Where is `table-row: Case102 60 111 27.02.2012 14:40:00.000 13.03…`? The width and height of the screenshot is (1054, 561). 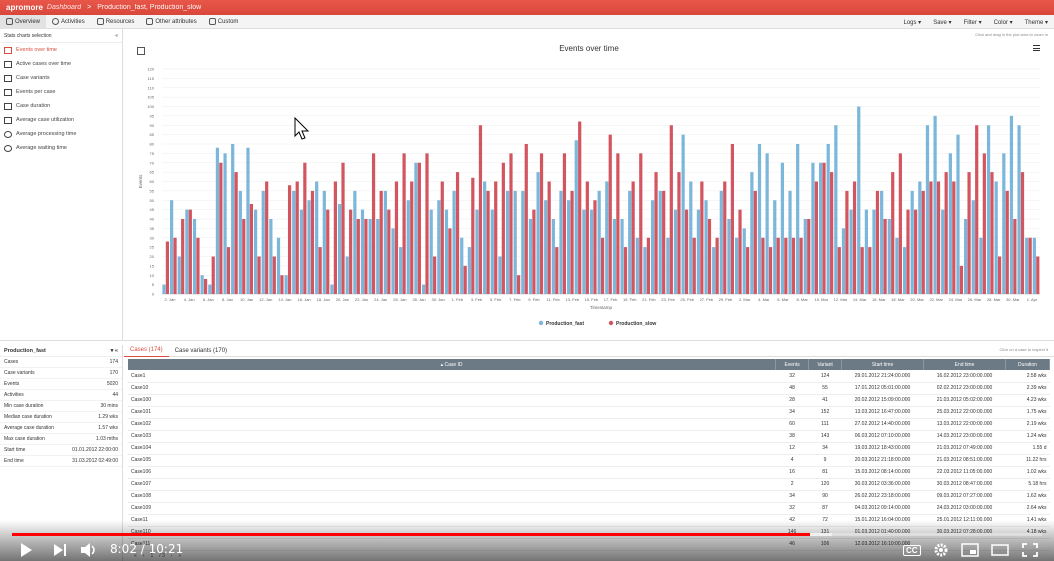
table-row: Case102 60 111 27.02.2012 14:40:00.000 13.03… is located at coordinates (589, 424).